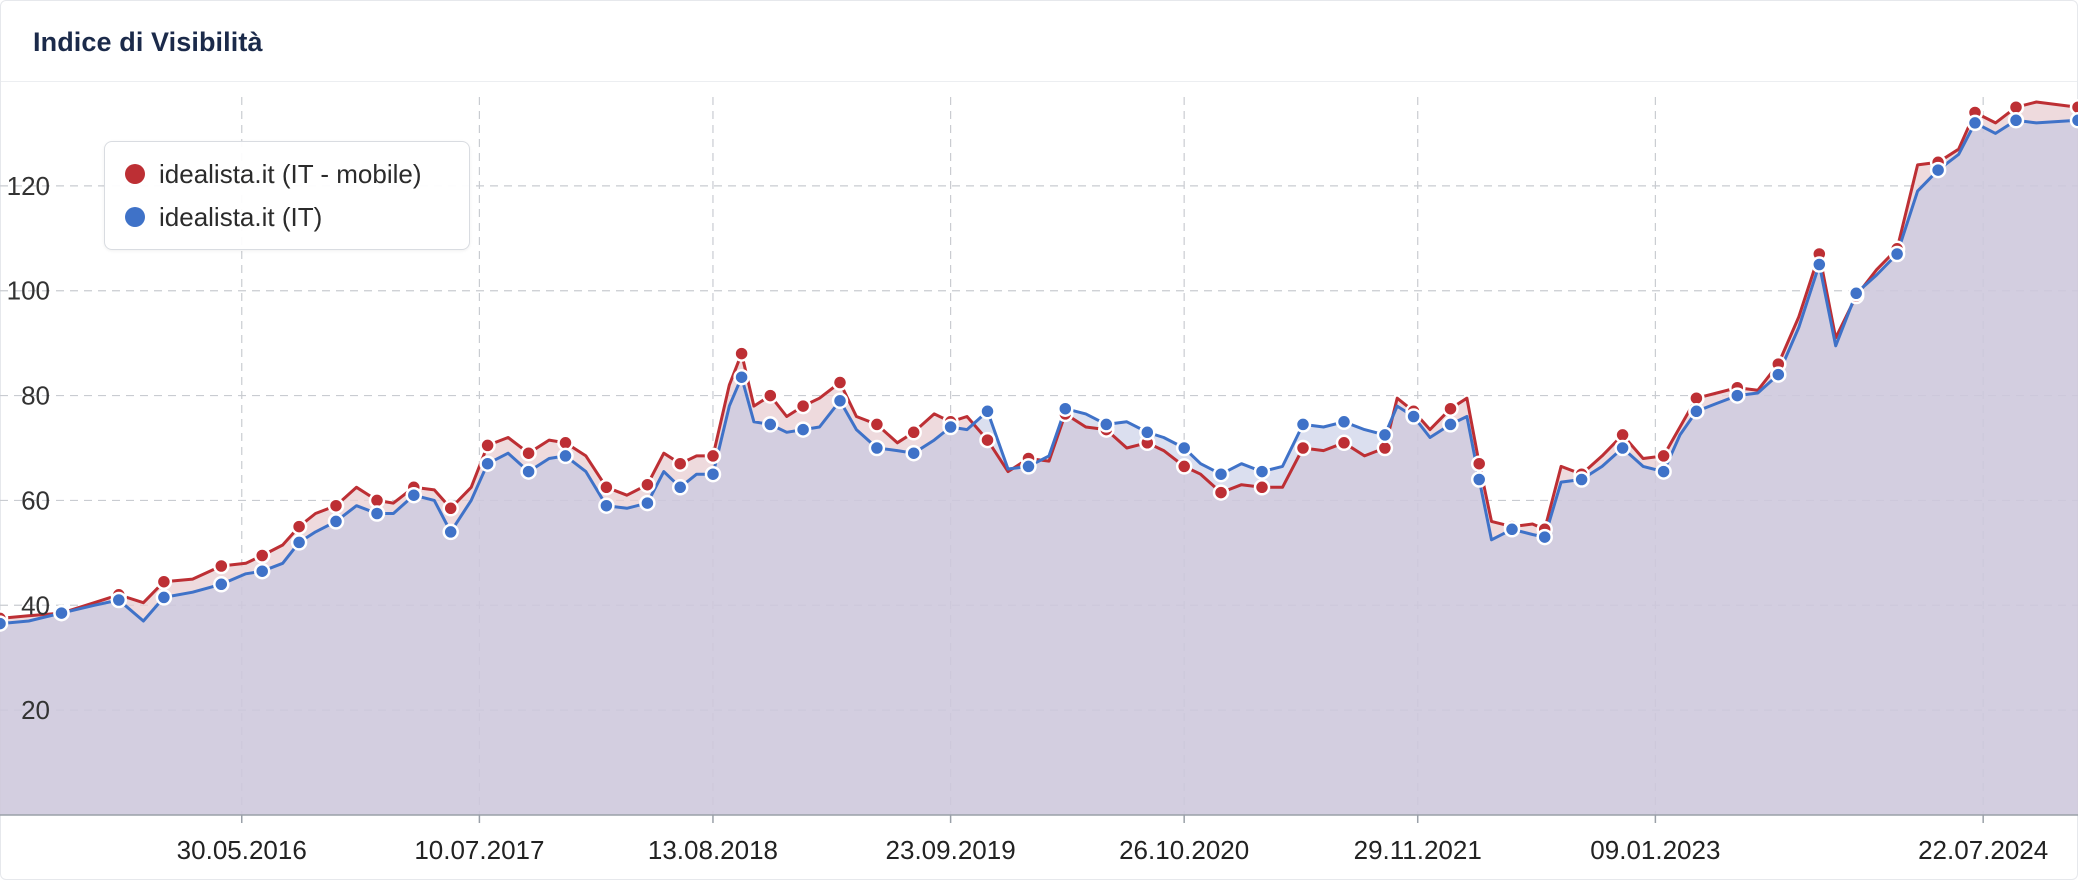  I want to click on x-tick-label: 09.01.2023, so click(1655, 850).